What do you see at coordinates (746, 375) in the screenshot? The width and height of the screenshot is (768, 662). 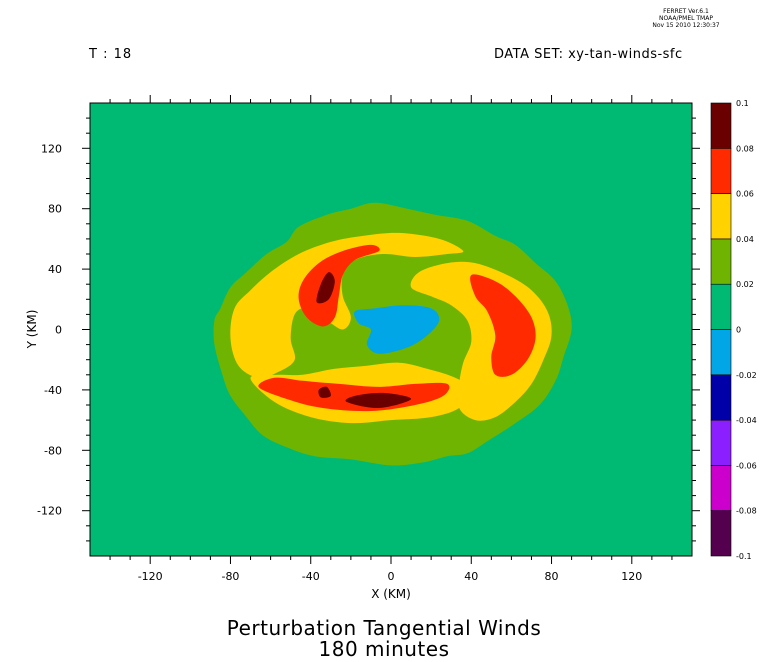 I see `colorbar-label: -0.02` at bounding box center [746, 375].